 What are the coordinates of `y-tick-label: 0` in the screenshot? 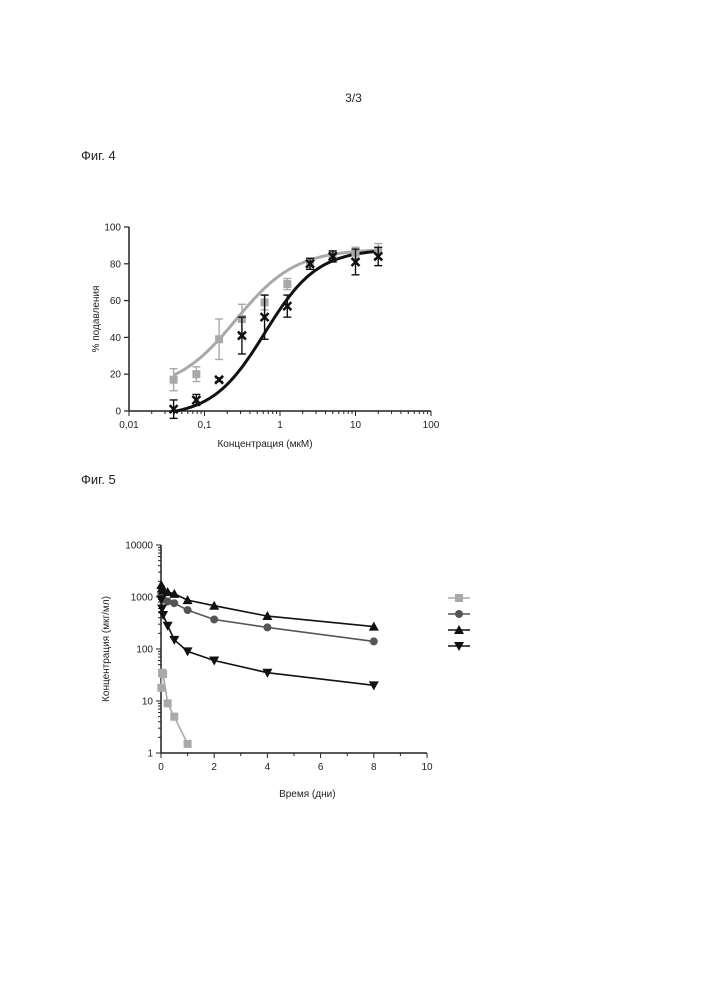 It's located at (118, 412).